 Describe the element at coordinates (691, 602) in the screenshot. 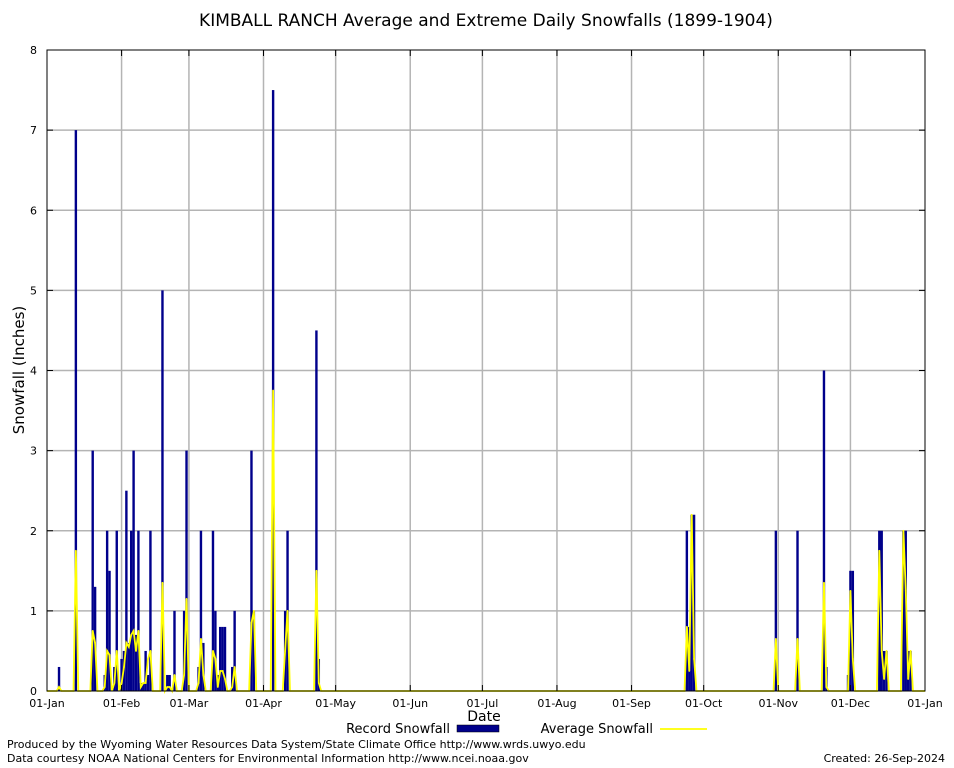

I see `record-bar-26-Sep` at that location.